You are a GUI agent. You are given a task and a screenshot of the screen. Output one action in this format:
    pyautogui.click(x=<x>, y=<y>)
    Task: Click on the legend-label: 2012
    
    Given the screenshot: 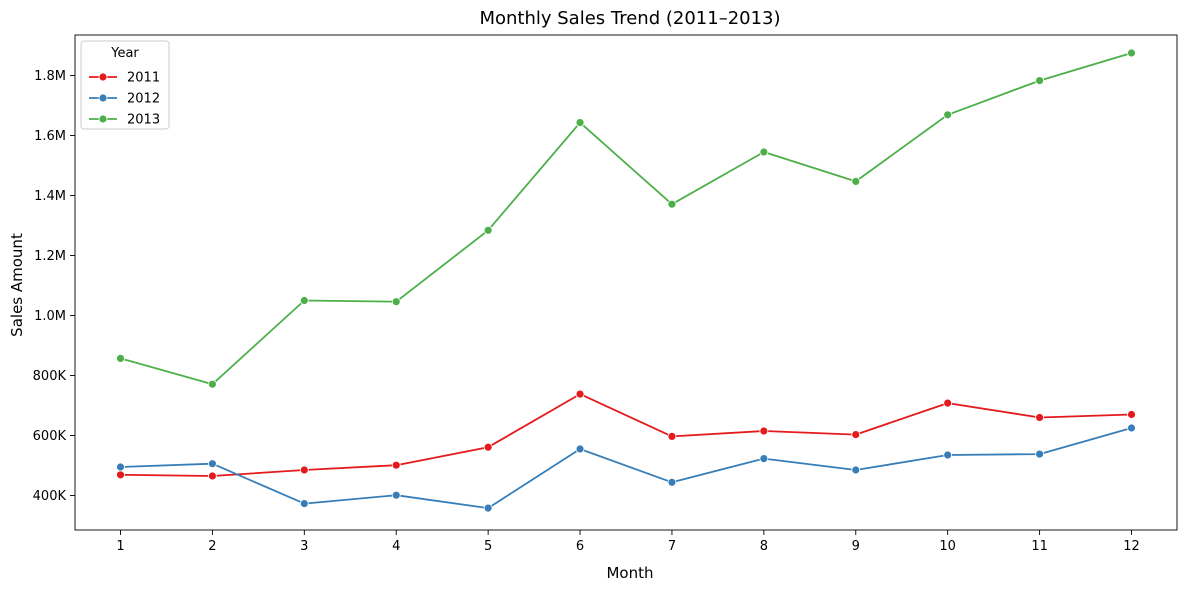 What is the action you would take?
    pyautogui.click(x=143, y=99)
    